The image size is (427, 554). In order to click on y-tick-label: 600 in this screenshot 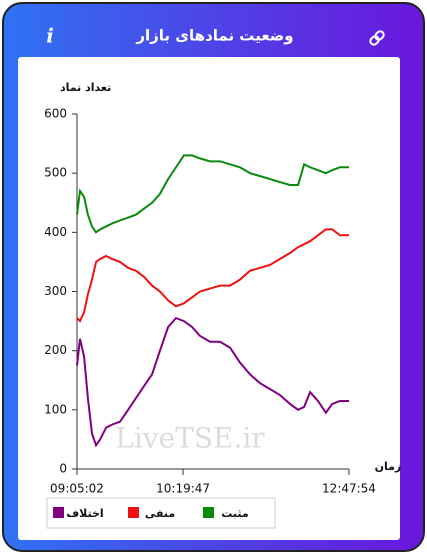, I will do `click(55, 114)`.